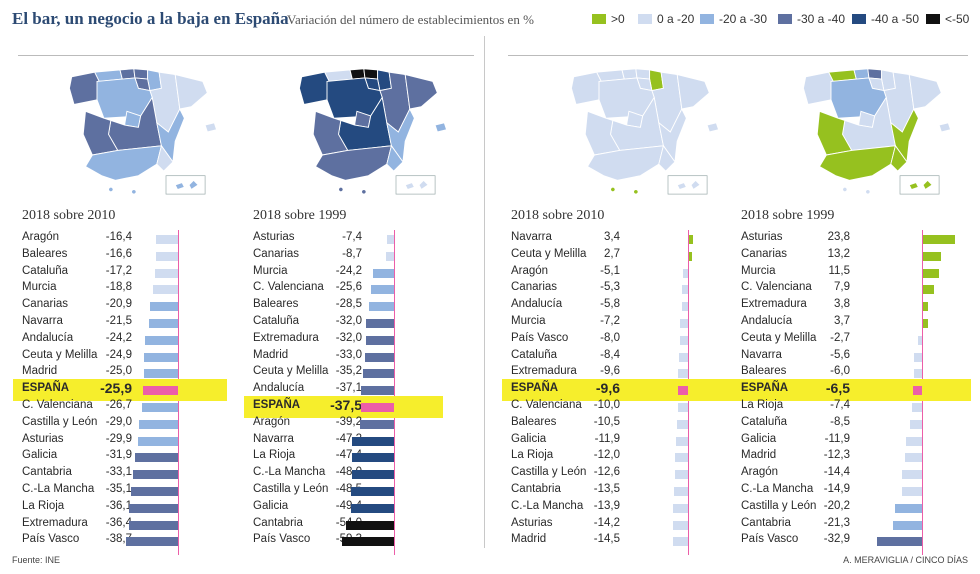 The image size is (980, 574). I want to click on data-row: Cantabria-54,0, so click(368, 524).